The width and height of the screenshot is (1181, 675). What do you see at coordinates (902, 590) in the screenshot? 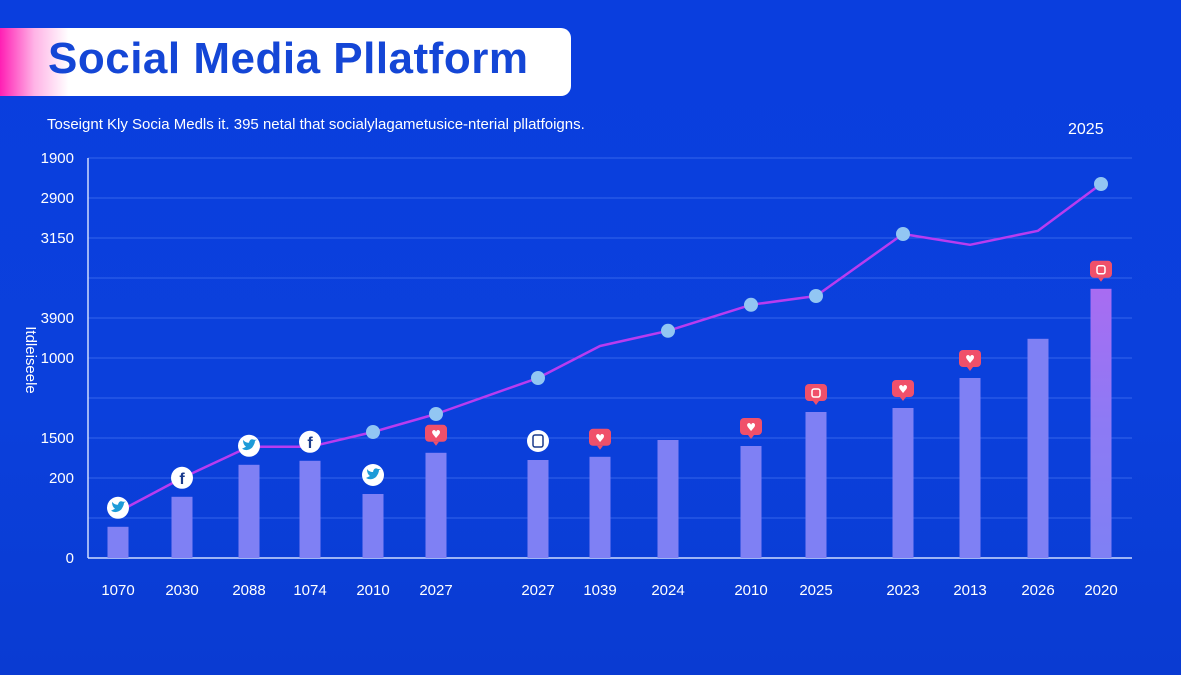
I see `x-tick-label: 2023` at bounding box center [902, 590].